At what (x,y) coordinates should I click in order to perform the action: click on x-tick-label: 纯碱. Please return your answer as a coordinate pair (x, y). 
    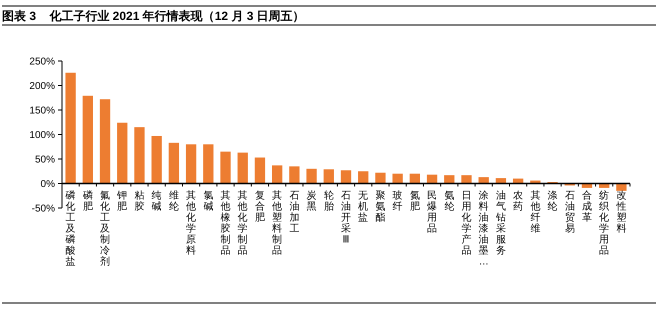
    Looking at the image, I should click on (157, 201).